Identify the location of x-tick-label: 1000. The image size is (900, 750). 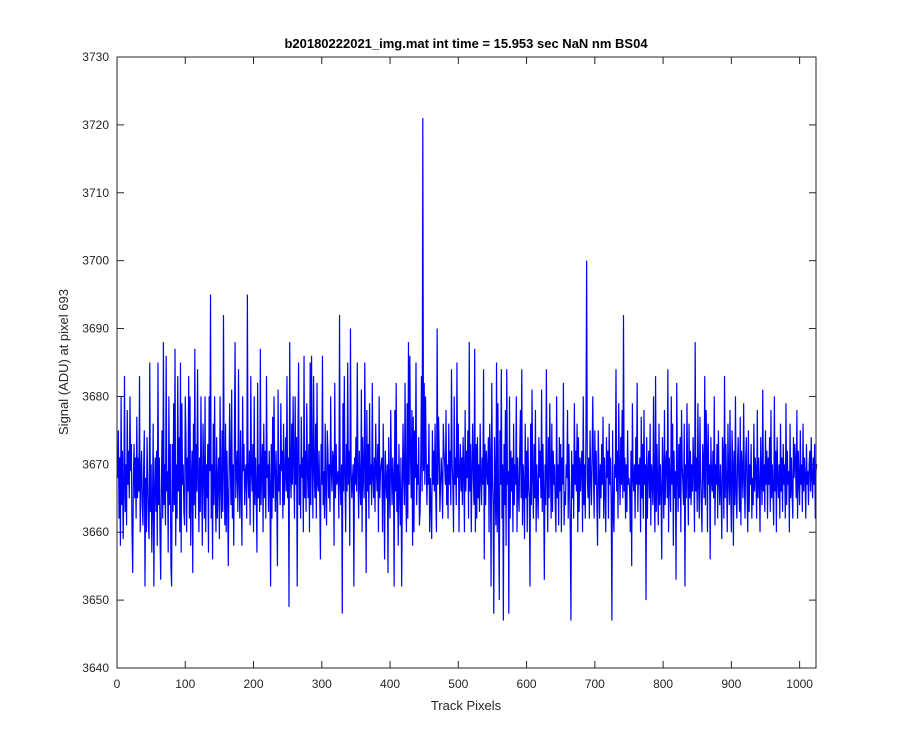
(799, 684).